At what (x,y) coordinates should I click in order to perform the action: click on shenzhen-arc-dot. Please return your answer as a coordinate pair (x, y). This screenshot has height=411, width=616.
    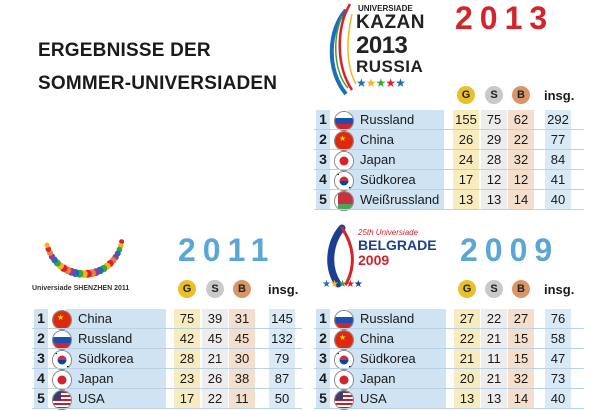
    Looking at the image, I should click on (47, 245).